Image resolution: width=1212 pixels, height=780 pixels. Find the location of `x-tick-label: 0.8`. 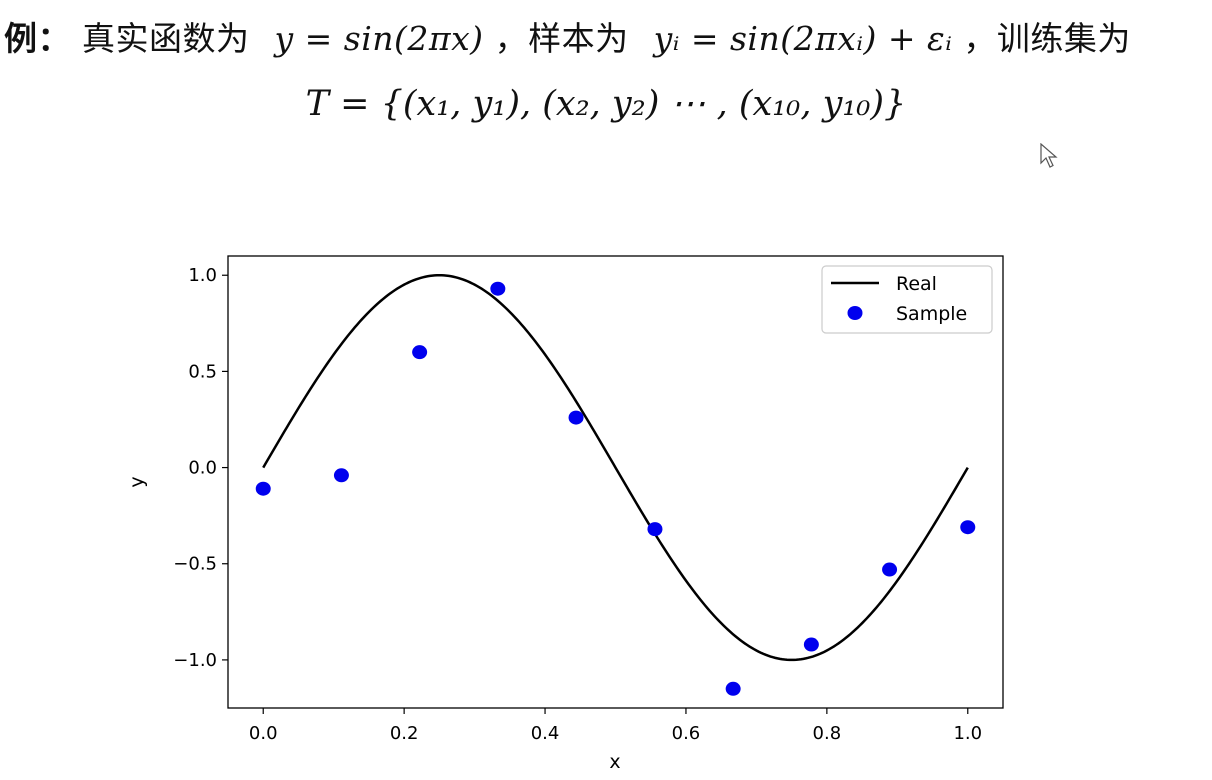

x-tick-label: 0.8 is located at coordinates (827, 733).